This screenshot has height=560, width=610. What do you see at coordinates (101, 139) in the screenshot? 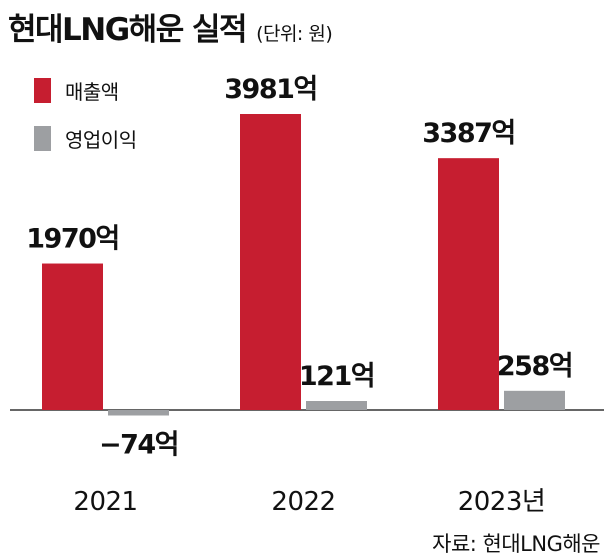
I see `legend-label-operating-profit: 영업이익` at bounding box center [101, 139].